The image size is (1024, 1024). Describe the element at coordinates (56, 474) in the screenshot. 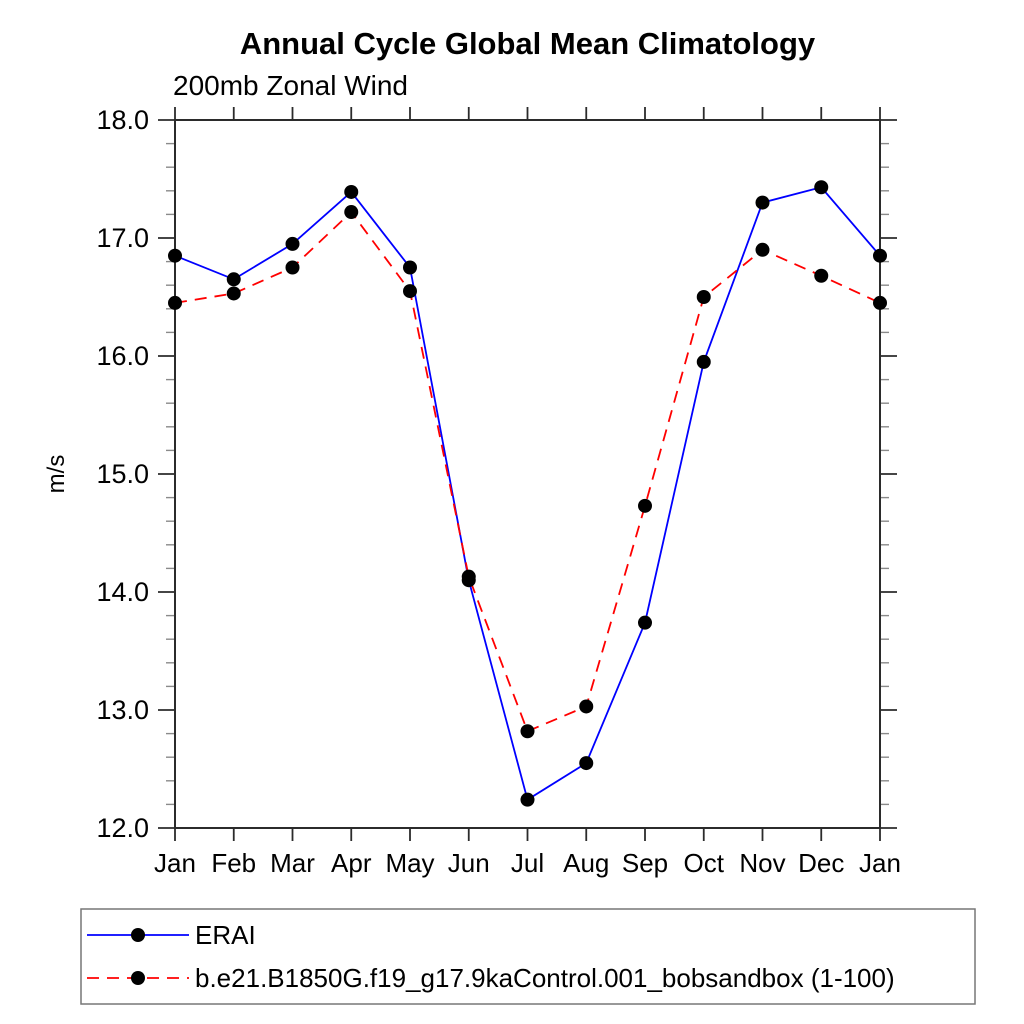

I see `y-axis-label: m/s` at that location.